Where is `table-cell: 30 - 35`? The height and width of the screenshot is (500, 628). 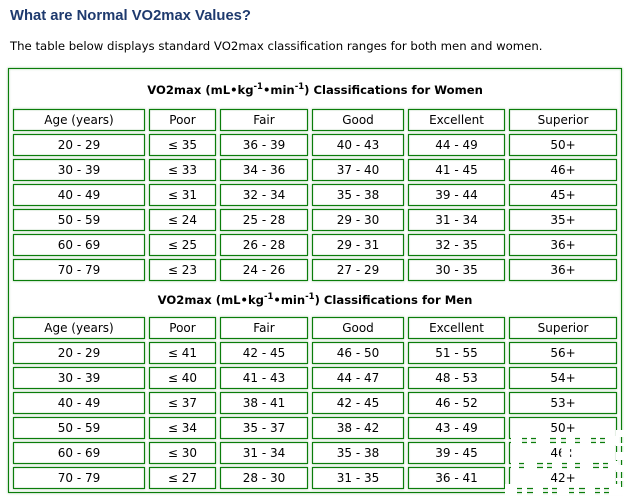
table-cell: 30 - 35 is located at coordinates (456, 270).